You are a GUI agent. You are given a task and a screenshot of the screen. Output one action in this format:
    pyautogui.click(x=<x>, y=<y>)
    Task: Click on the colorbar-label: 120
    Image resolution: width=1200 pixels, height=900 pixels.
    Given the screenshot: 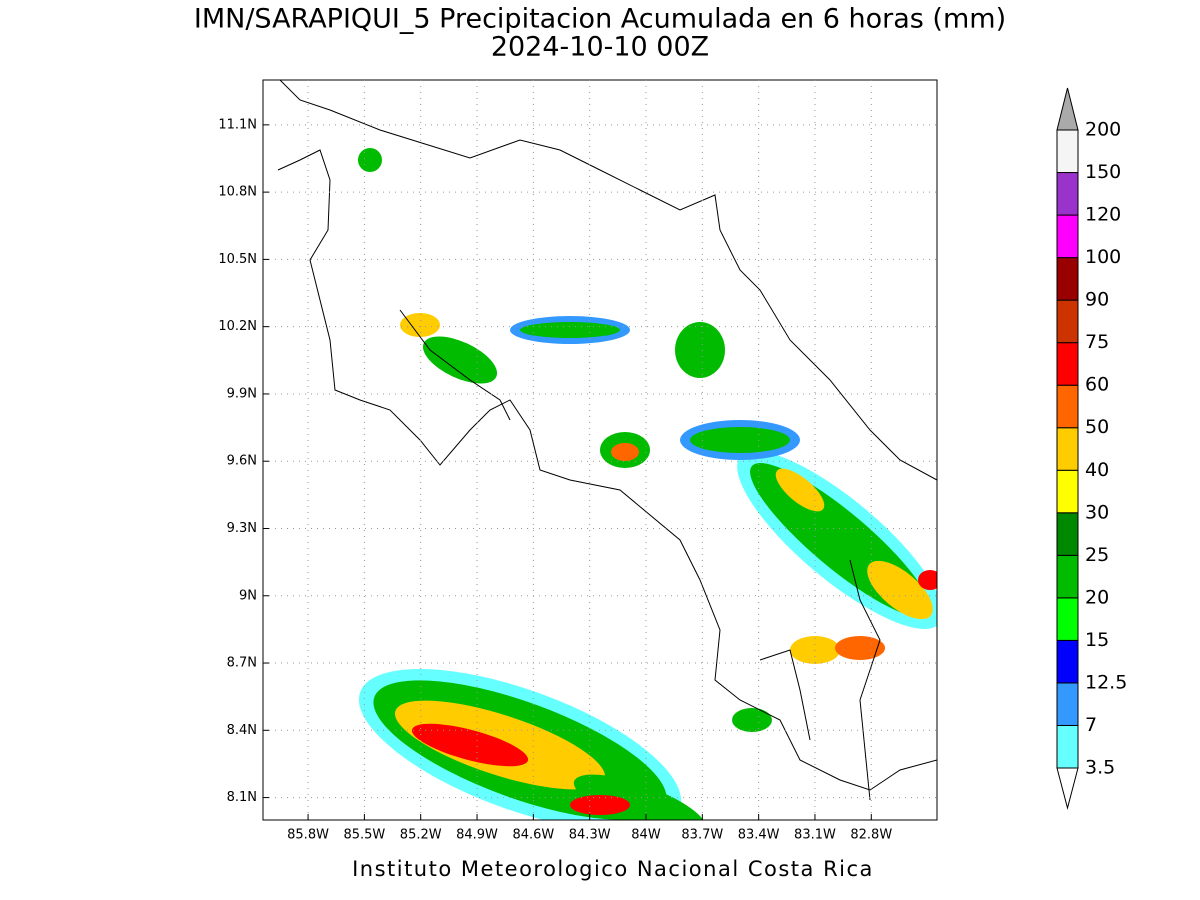 What is the action you would take?
    pyautogui.click(x=1103, y=215)
    